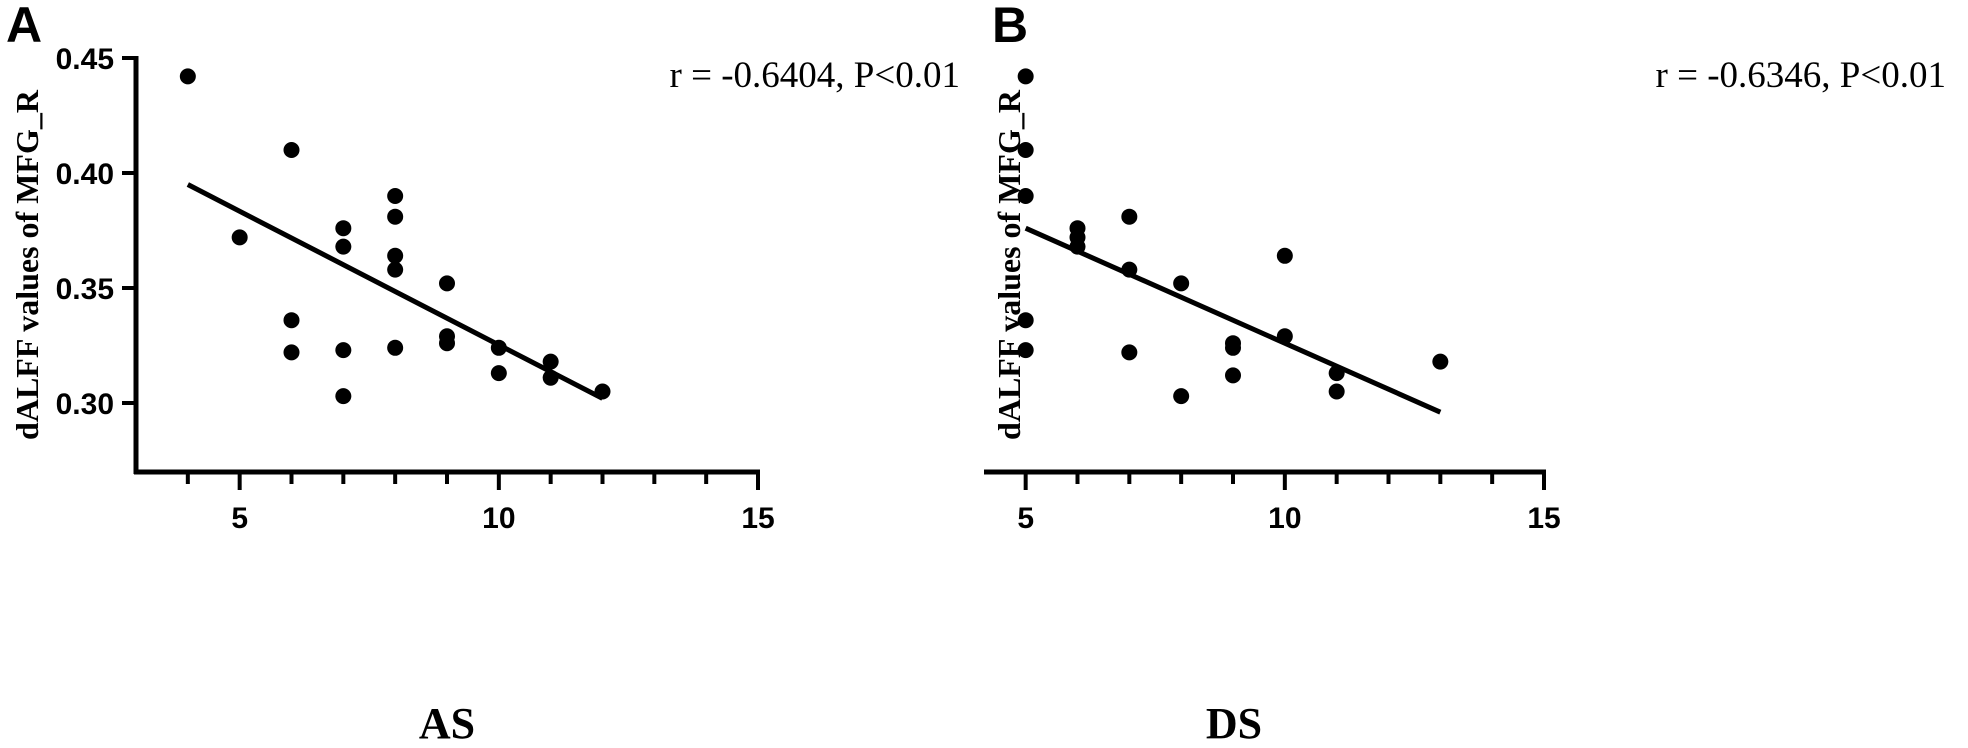 The height and width of the screenshot is (748, 1968). I want to click on y-tick-label: 0.35, so click(85, 289).